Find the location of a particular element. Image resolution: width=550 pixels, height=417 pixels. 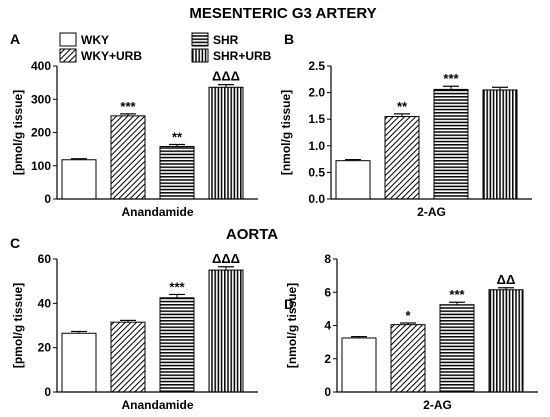

section-title: AORTA is located at coordinates (252, 234).